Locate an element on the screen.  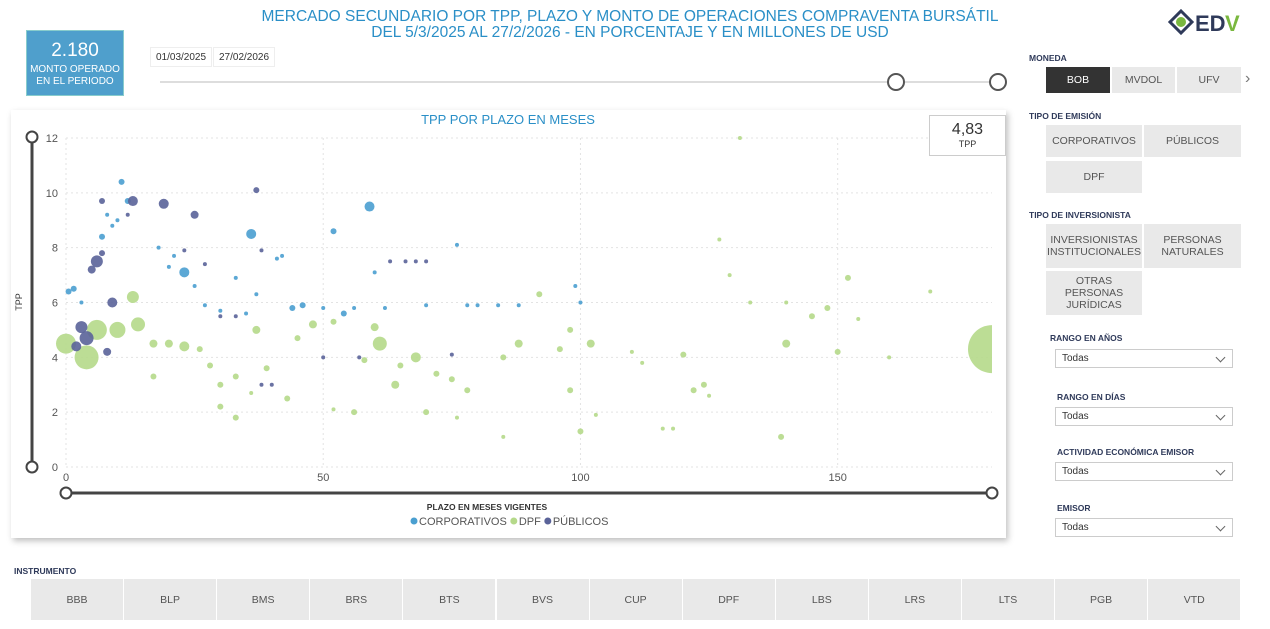
moneda-mvdol-button: MVDOL is located at coordinates (1143, 80).